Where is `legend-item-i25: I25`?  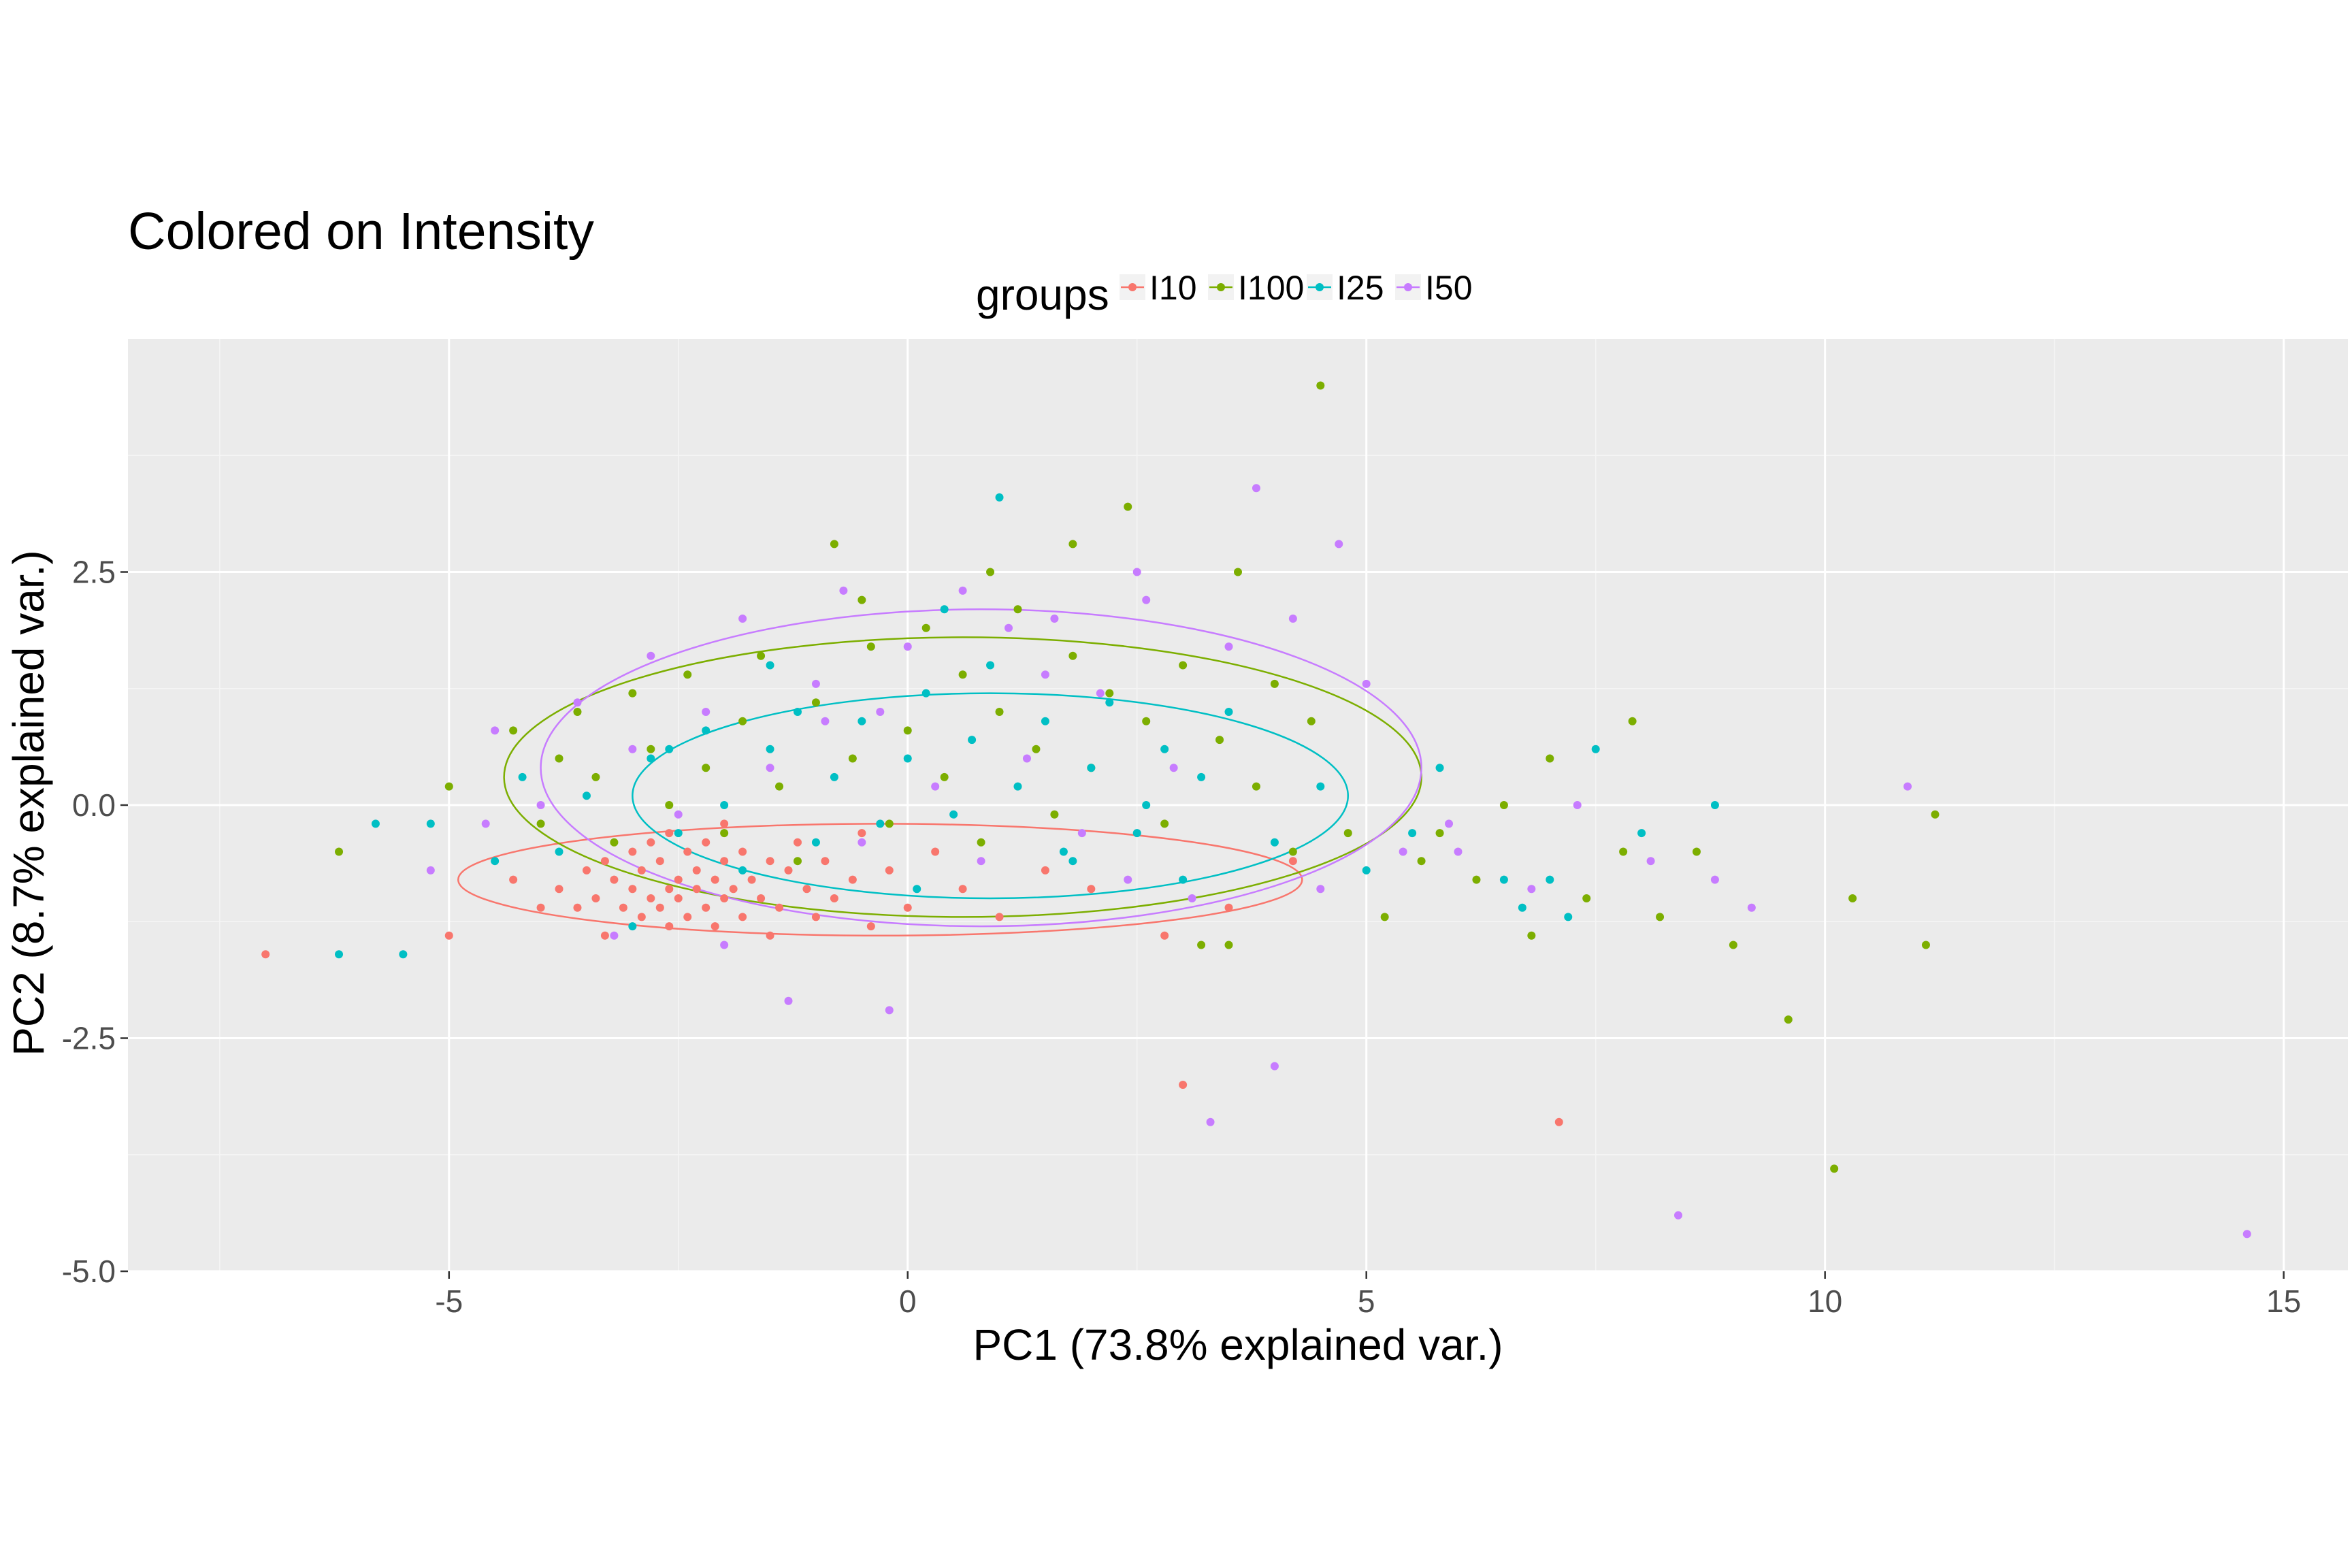
legend-item-i25: I25 is located at coordinates (1346, 288).